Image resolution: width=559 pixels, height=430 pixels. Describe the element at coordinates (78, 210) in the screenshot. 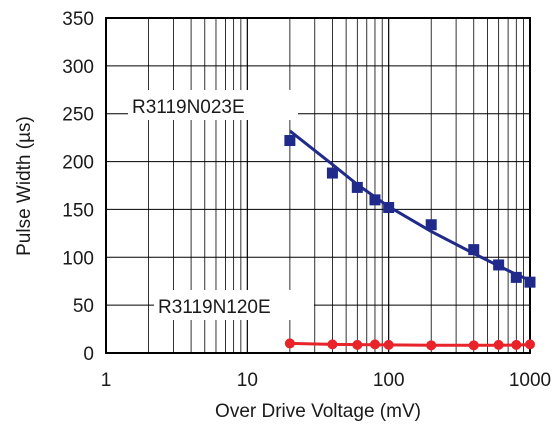

I see `y-tick-label: 150` at that location.